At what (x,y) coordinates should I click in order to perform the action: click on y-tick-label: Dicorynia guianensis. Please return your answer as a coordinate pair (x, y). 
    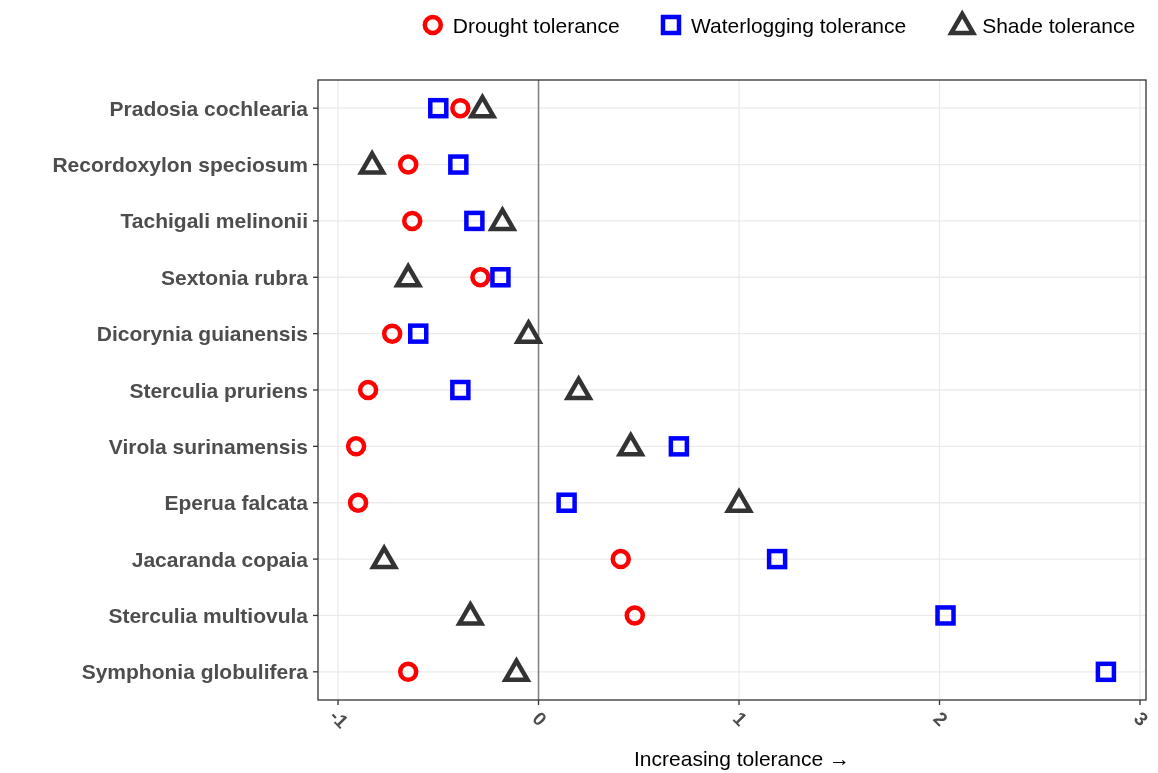
    Looking at the image, I should click on (202, 334).